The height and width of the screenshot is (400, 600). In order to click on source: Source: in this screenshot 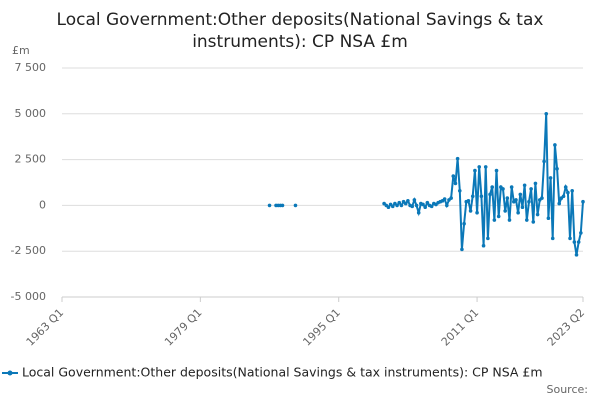, I will do `click(568, 389)`.